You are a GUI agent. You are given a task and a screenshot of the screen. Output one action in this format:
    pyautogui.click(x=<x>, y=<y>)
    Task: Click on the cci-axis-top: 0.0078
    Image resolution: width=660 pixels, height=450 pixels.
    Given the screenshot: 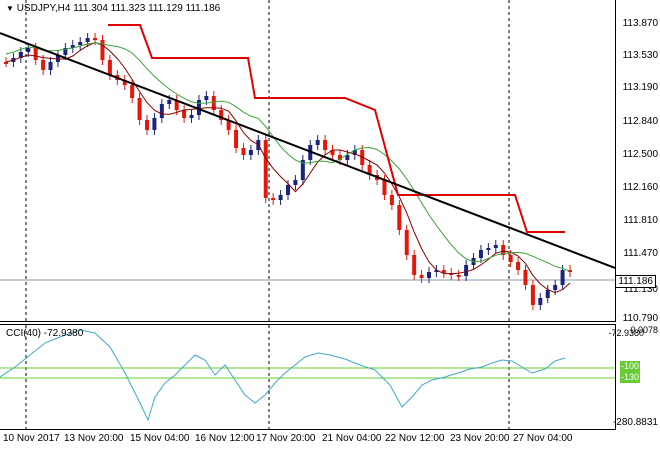 What is the action you would take?
    pyautogui.click(x=644, y=330)
    